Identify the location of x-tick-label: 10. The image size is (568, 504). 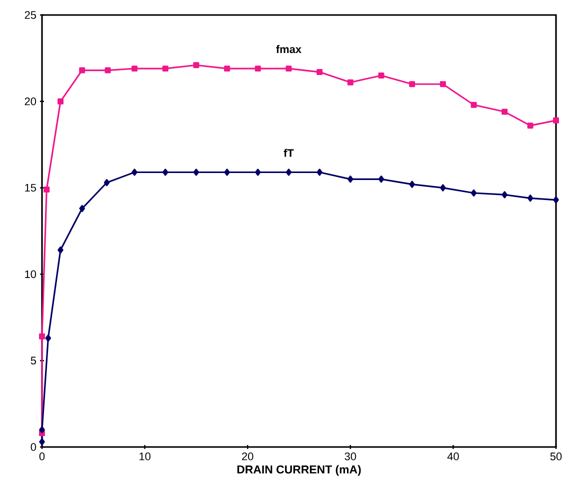
(145, 456).